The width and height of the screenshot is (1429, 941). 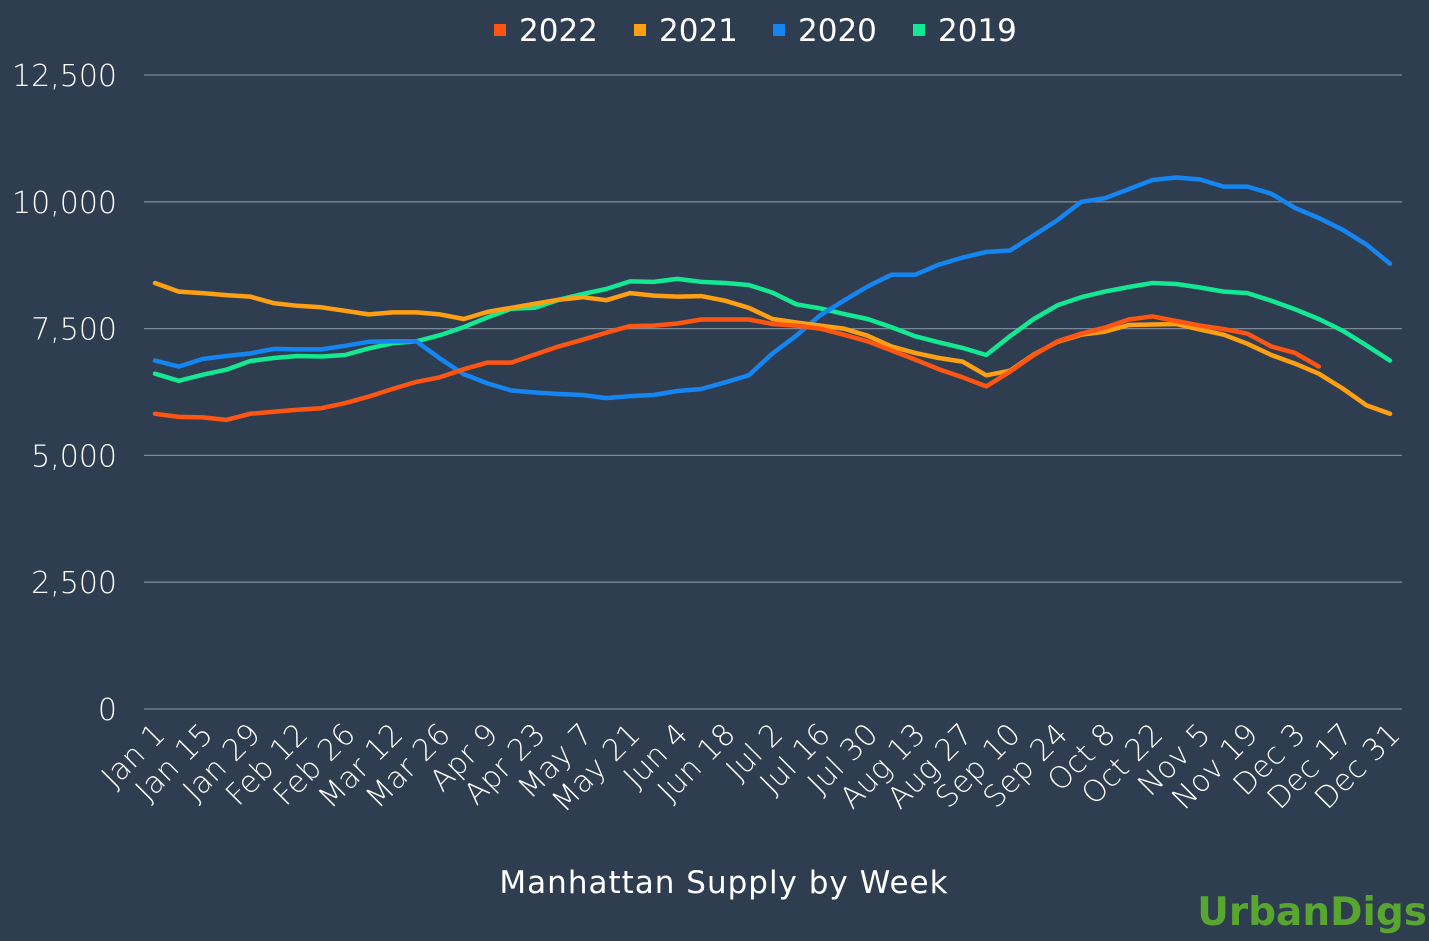 What do you see at coordinates (74, 583) in the screenshot?
I see `y-tick-label: 2,500` at bounding box center [74, 583].